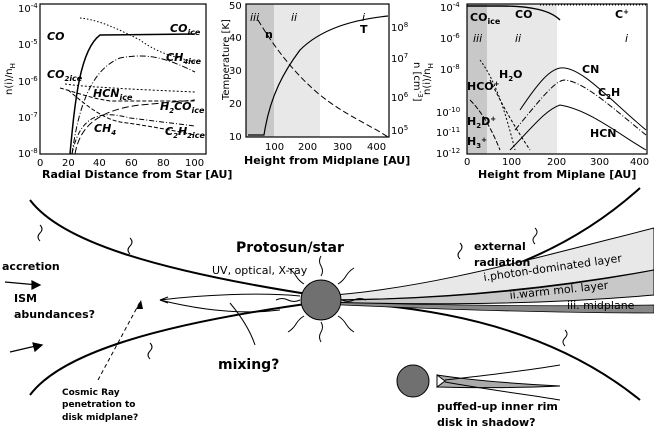 Image resolution: width=654 pixels, height=433 pixels. Describe the element at coordinates (260, 70) in the screenshot. I see `middle-region-iii-shade` at that location.